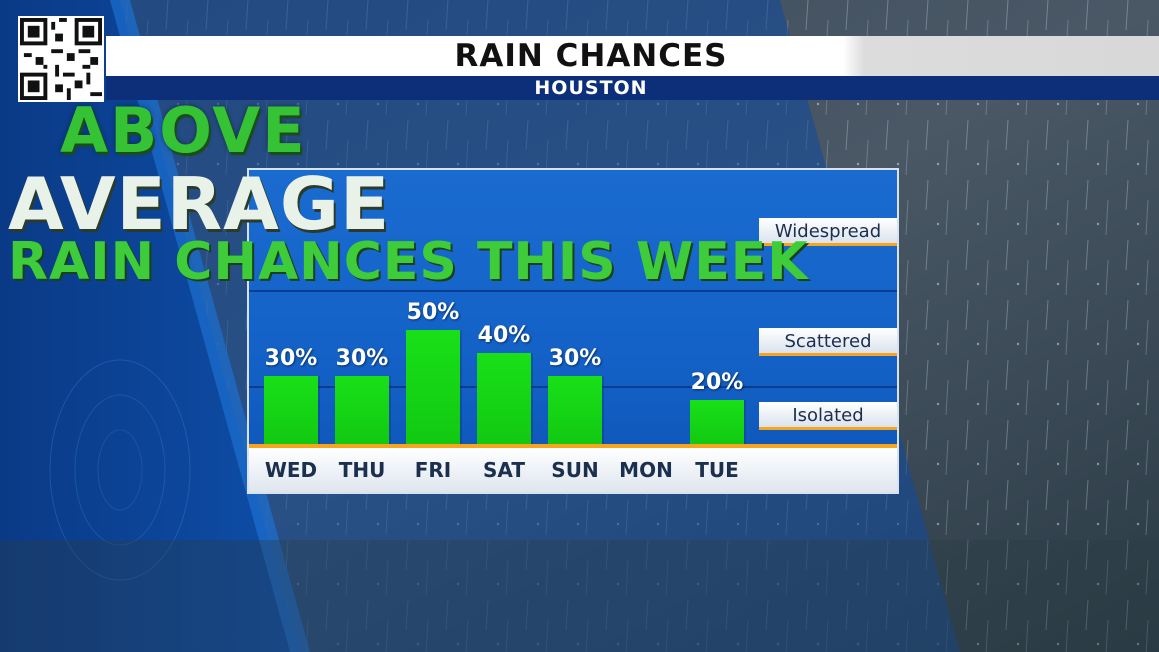 The height and width of the screenshot is (652, 1159). What do you see at coordinates (504, 399) in the screenshot?
I see `bar-sat` at bounding box center [504, 399].